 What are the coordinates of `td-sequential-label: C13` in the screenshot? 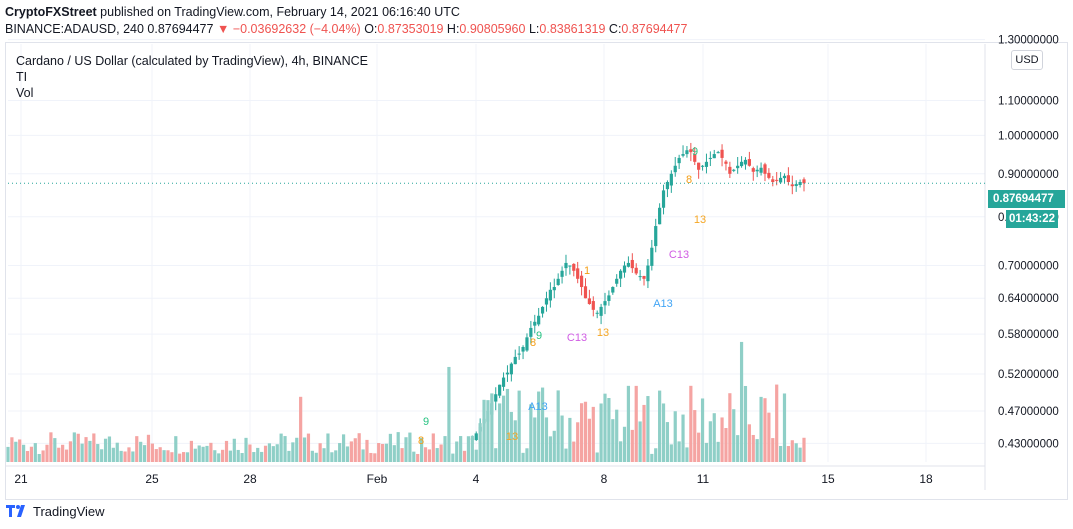 It's located at (679, 255).